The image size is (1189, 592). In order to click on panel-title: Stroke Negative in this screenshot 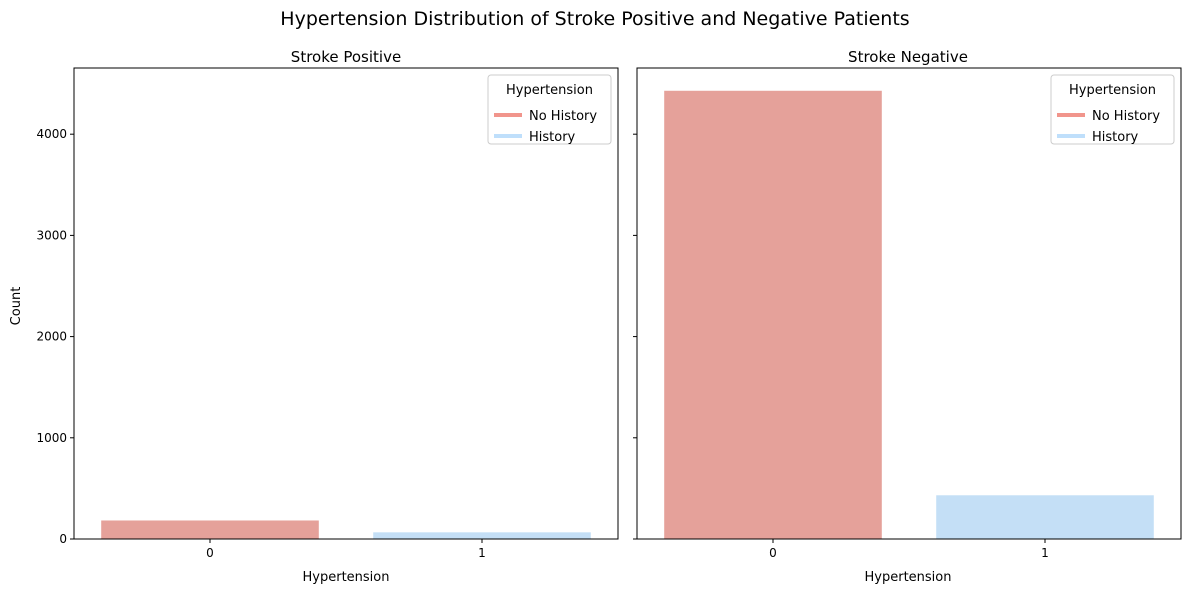, I will do `click(908, 57)`.